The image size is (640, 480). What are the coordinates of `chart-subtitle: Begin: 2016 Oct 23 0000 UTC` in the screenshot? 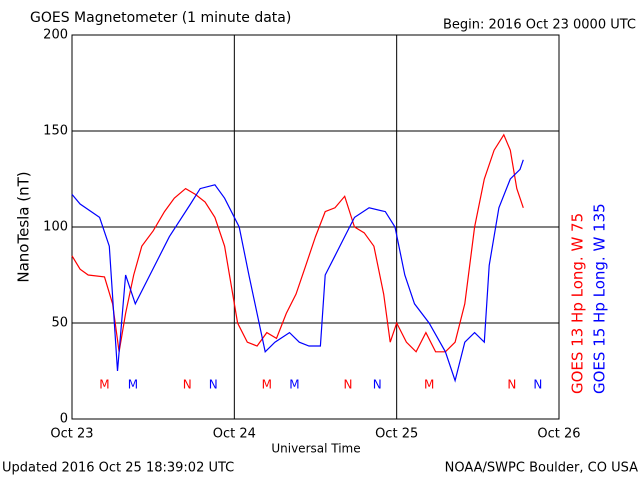 It's located at (539, 25).